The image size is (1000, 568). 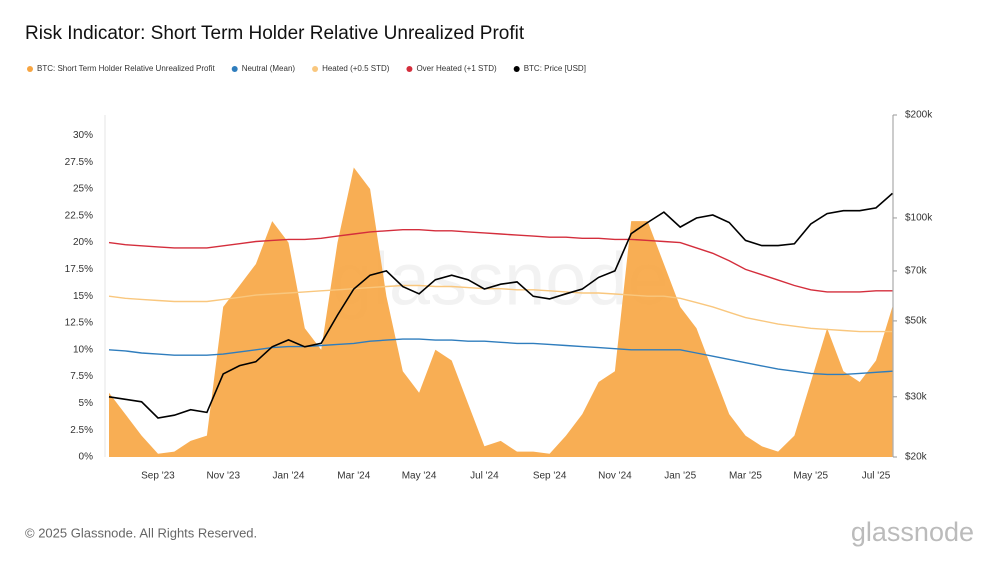 I want to click on y-tick-label: 0%, so click(x=86, y=457).